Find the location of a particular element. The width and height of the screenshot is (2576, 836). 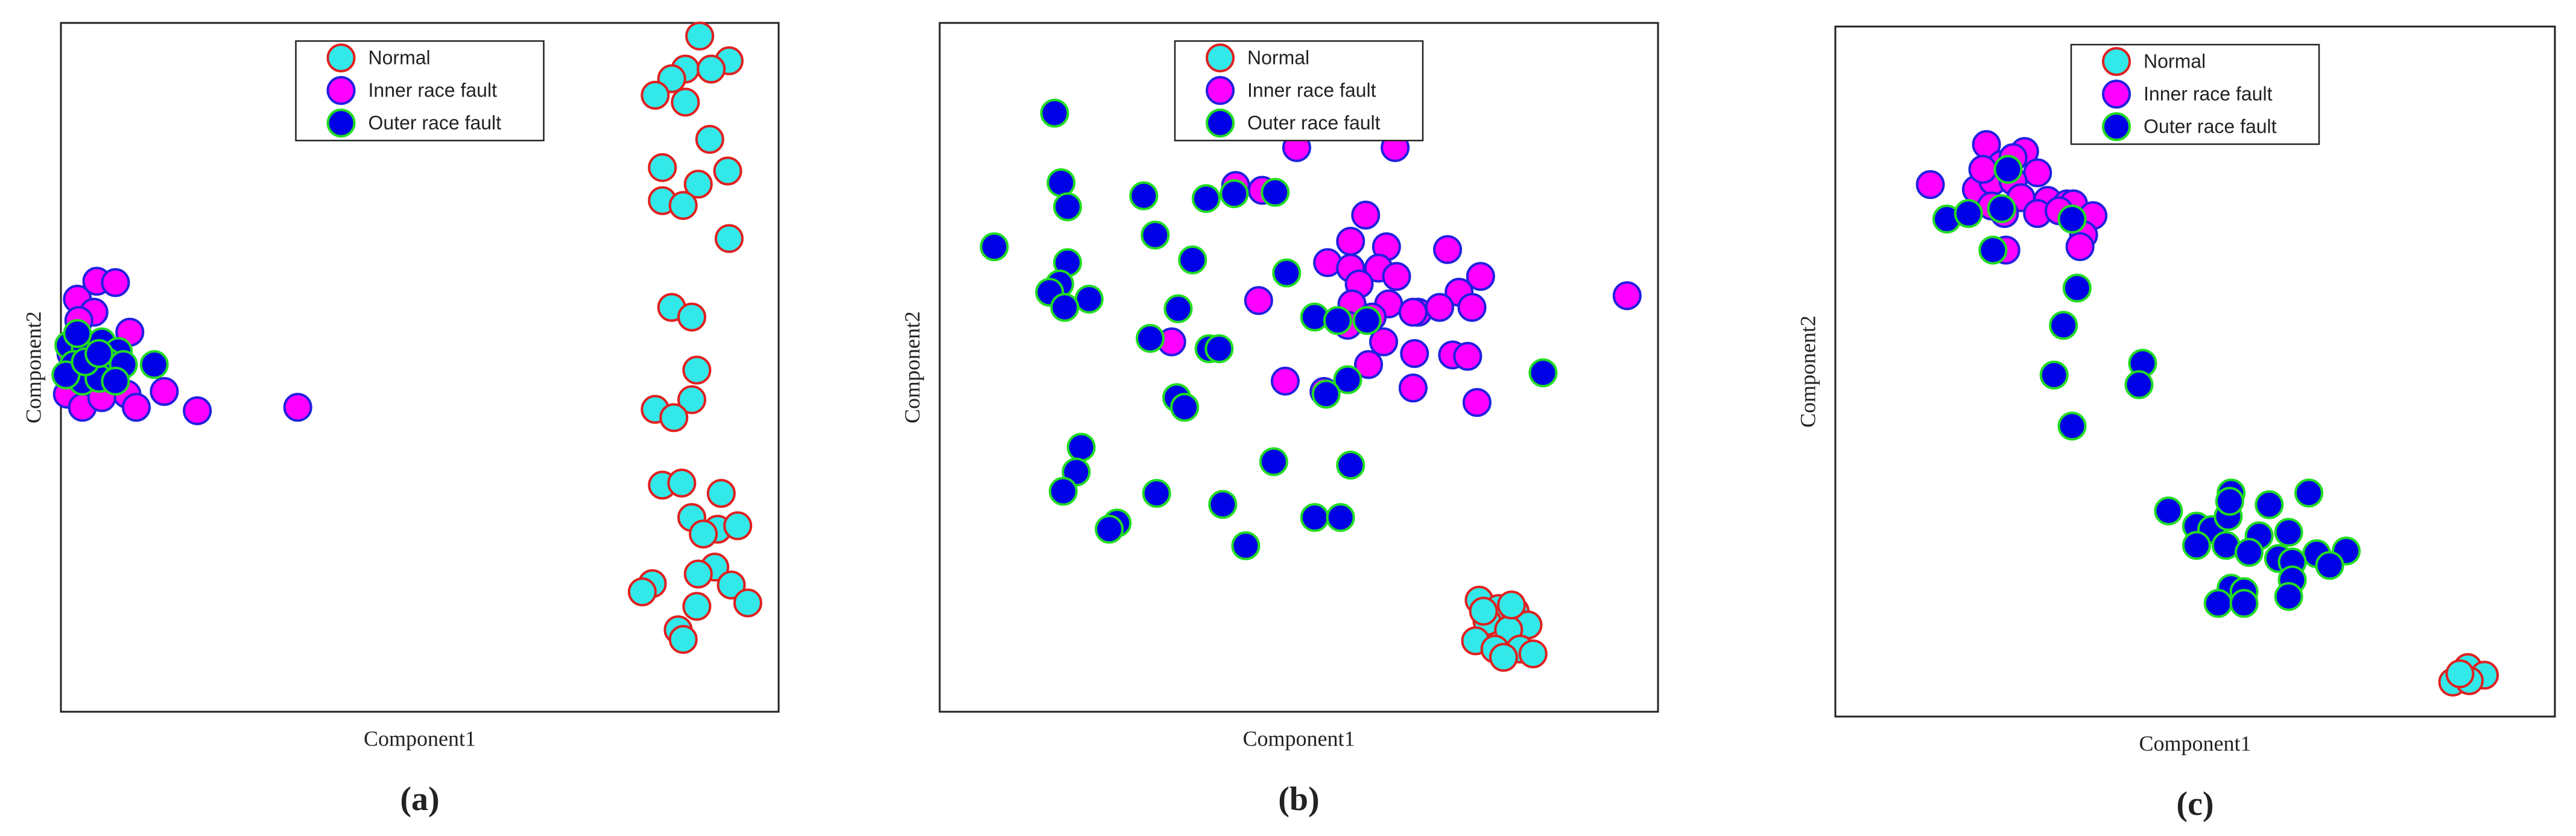

panel-caption: (a) is located at coordinates (420, 799).